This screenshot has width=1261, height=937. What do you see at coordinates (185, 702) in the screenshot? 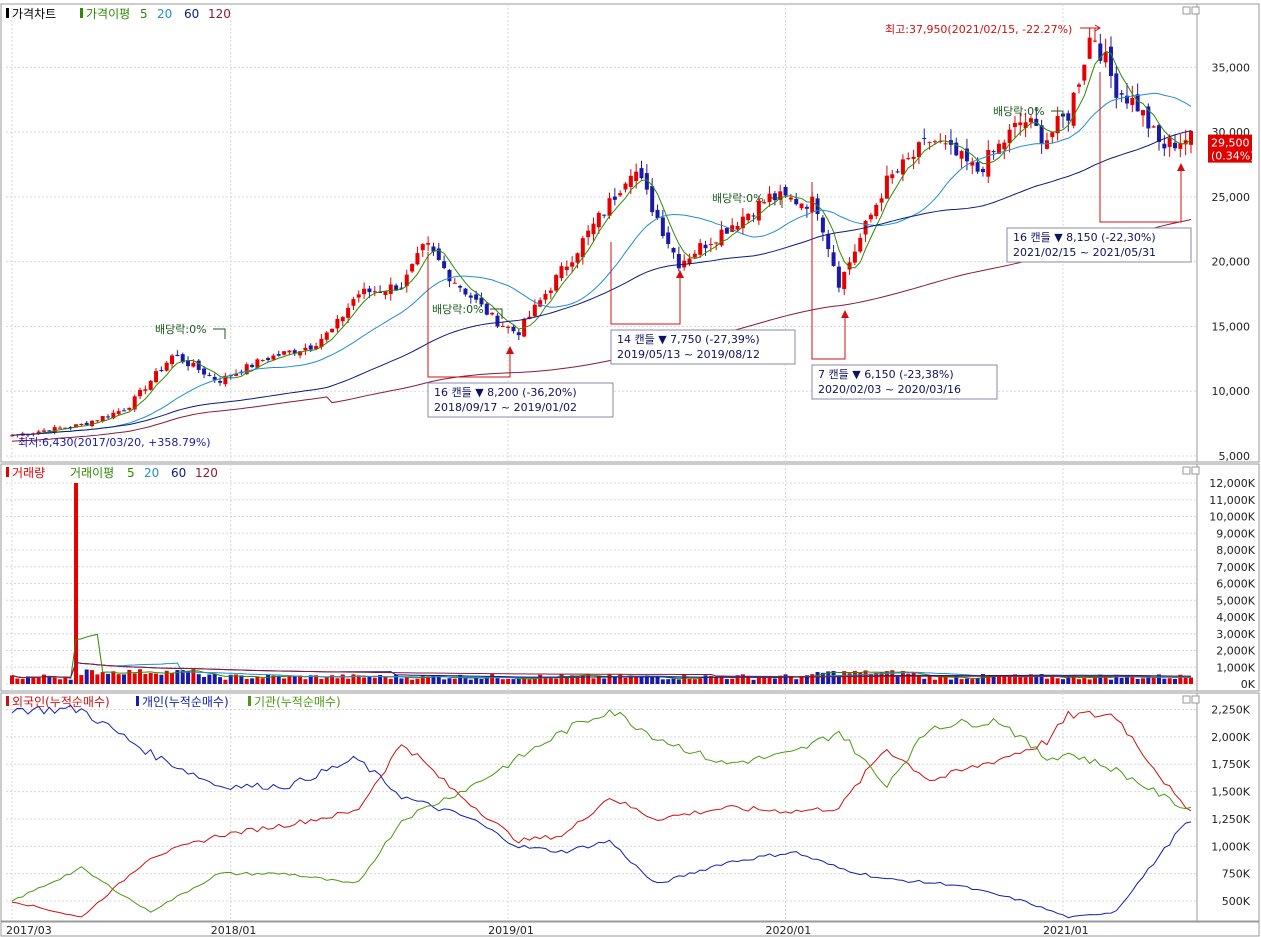
I see `legend-individual: 개인(누적순매수)` at bounding box center [185, 702].